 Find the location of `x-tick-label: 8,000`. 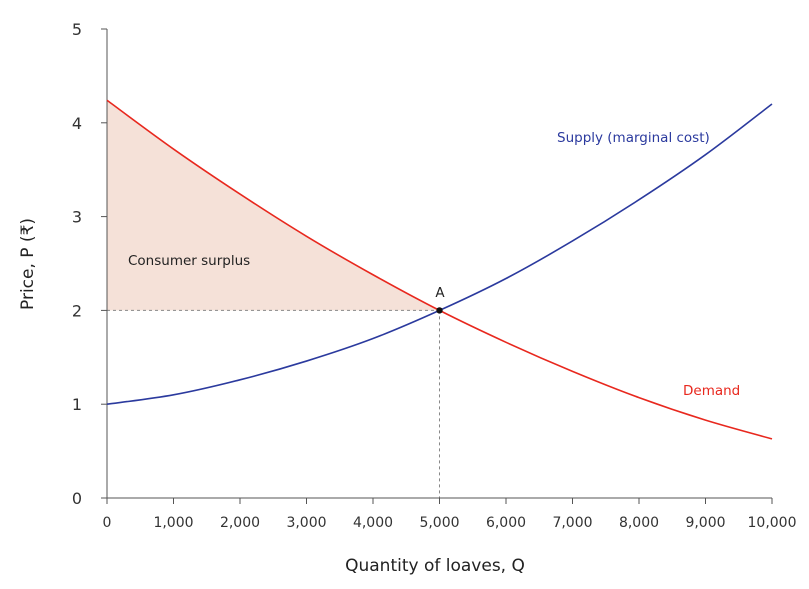

x-tick-label: 8,000 is located at coordinates (639, 523).